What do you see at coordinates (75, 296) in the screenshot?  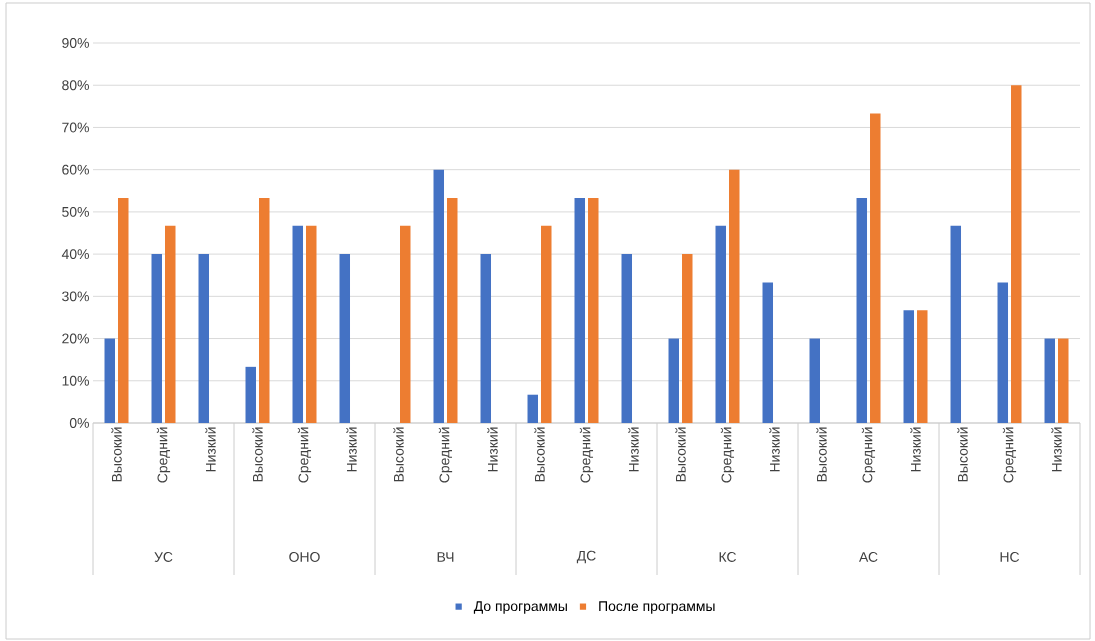 I see `y-tick-label: 30%` at bounding box center [75, 296].